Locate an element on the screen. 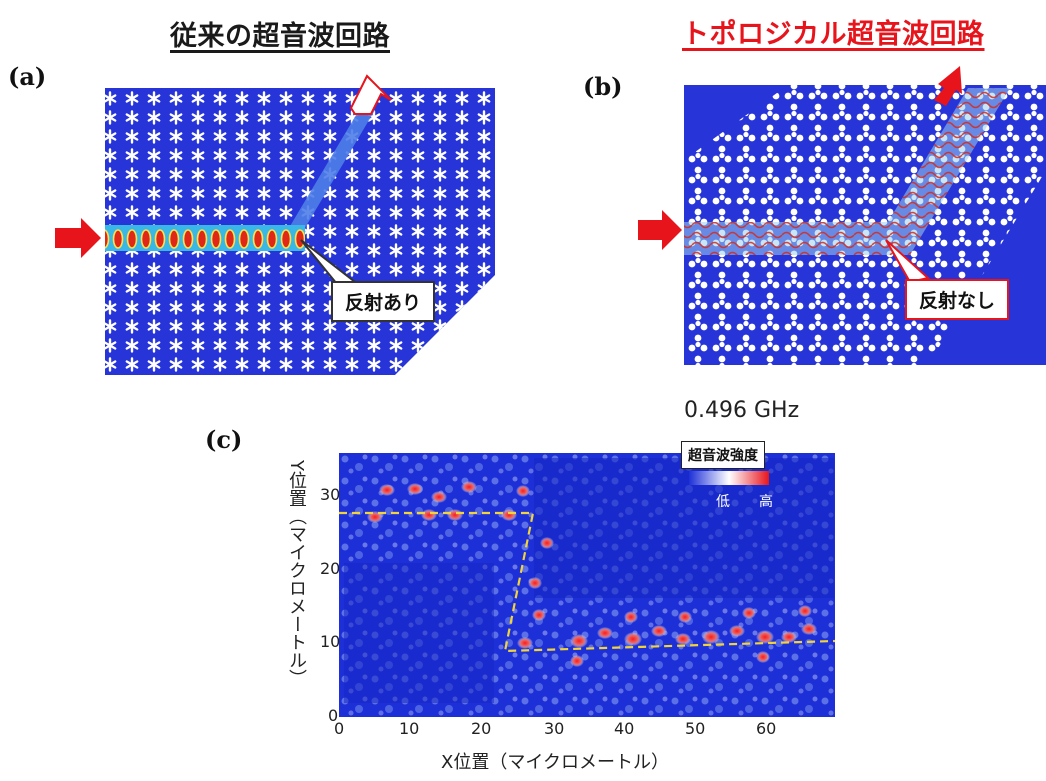  x-tick-20: 20 is located at coordinates (481, 728).